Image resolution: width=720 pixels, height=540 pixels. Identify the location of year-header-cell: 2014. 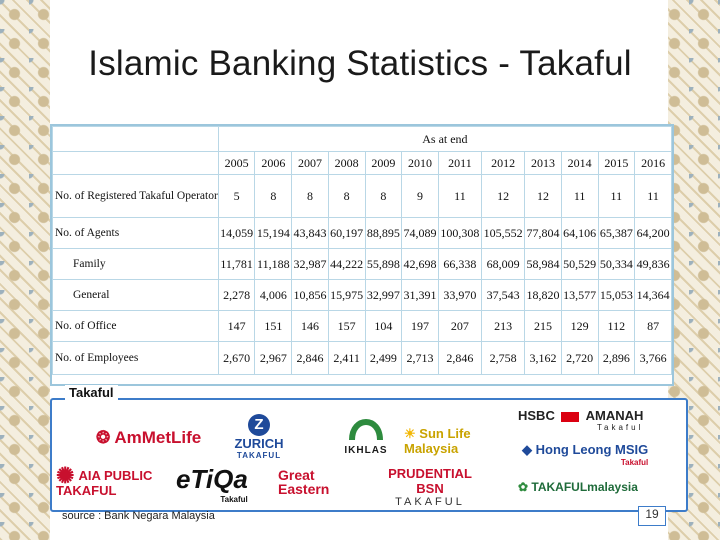
(579, 163).